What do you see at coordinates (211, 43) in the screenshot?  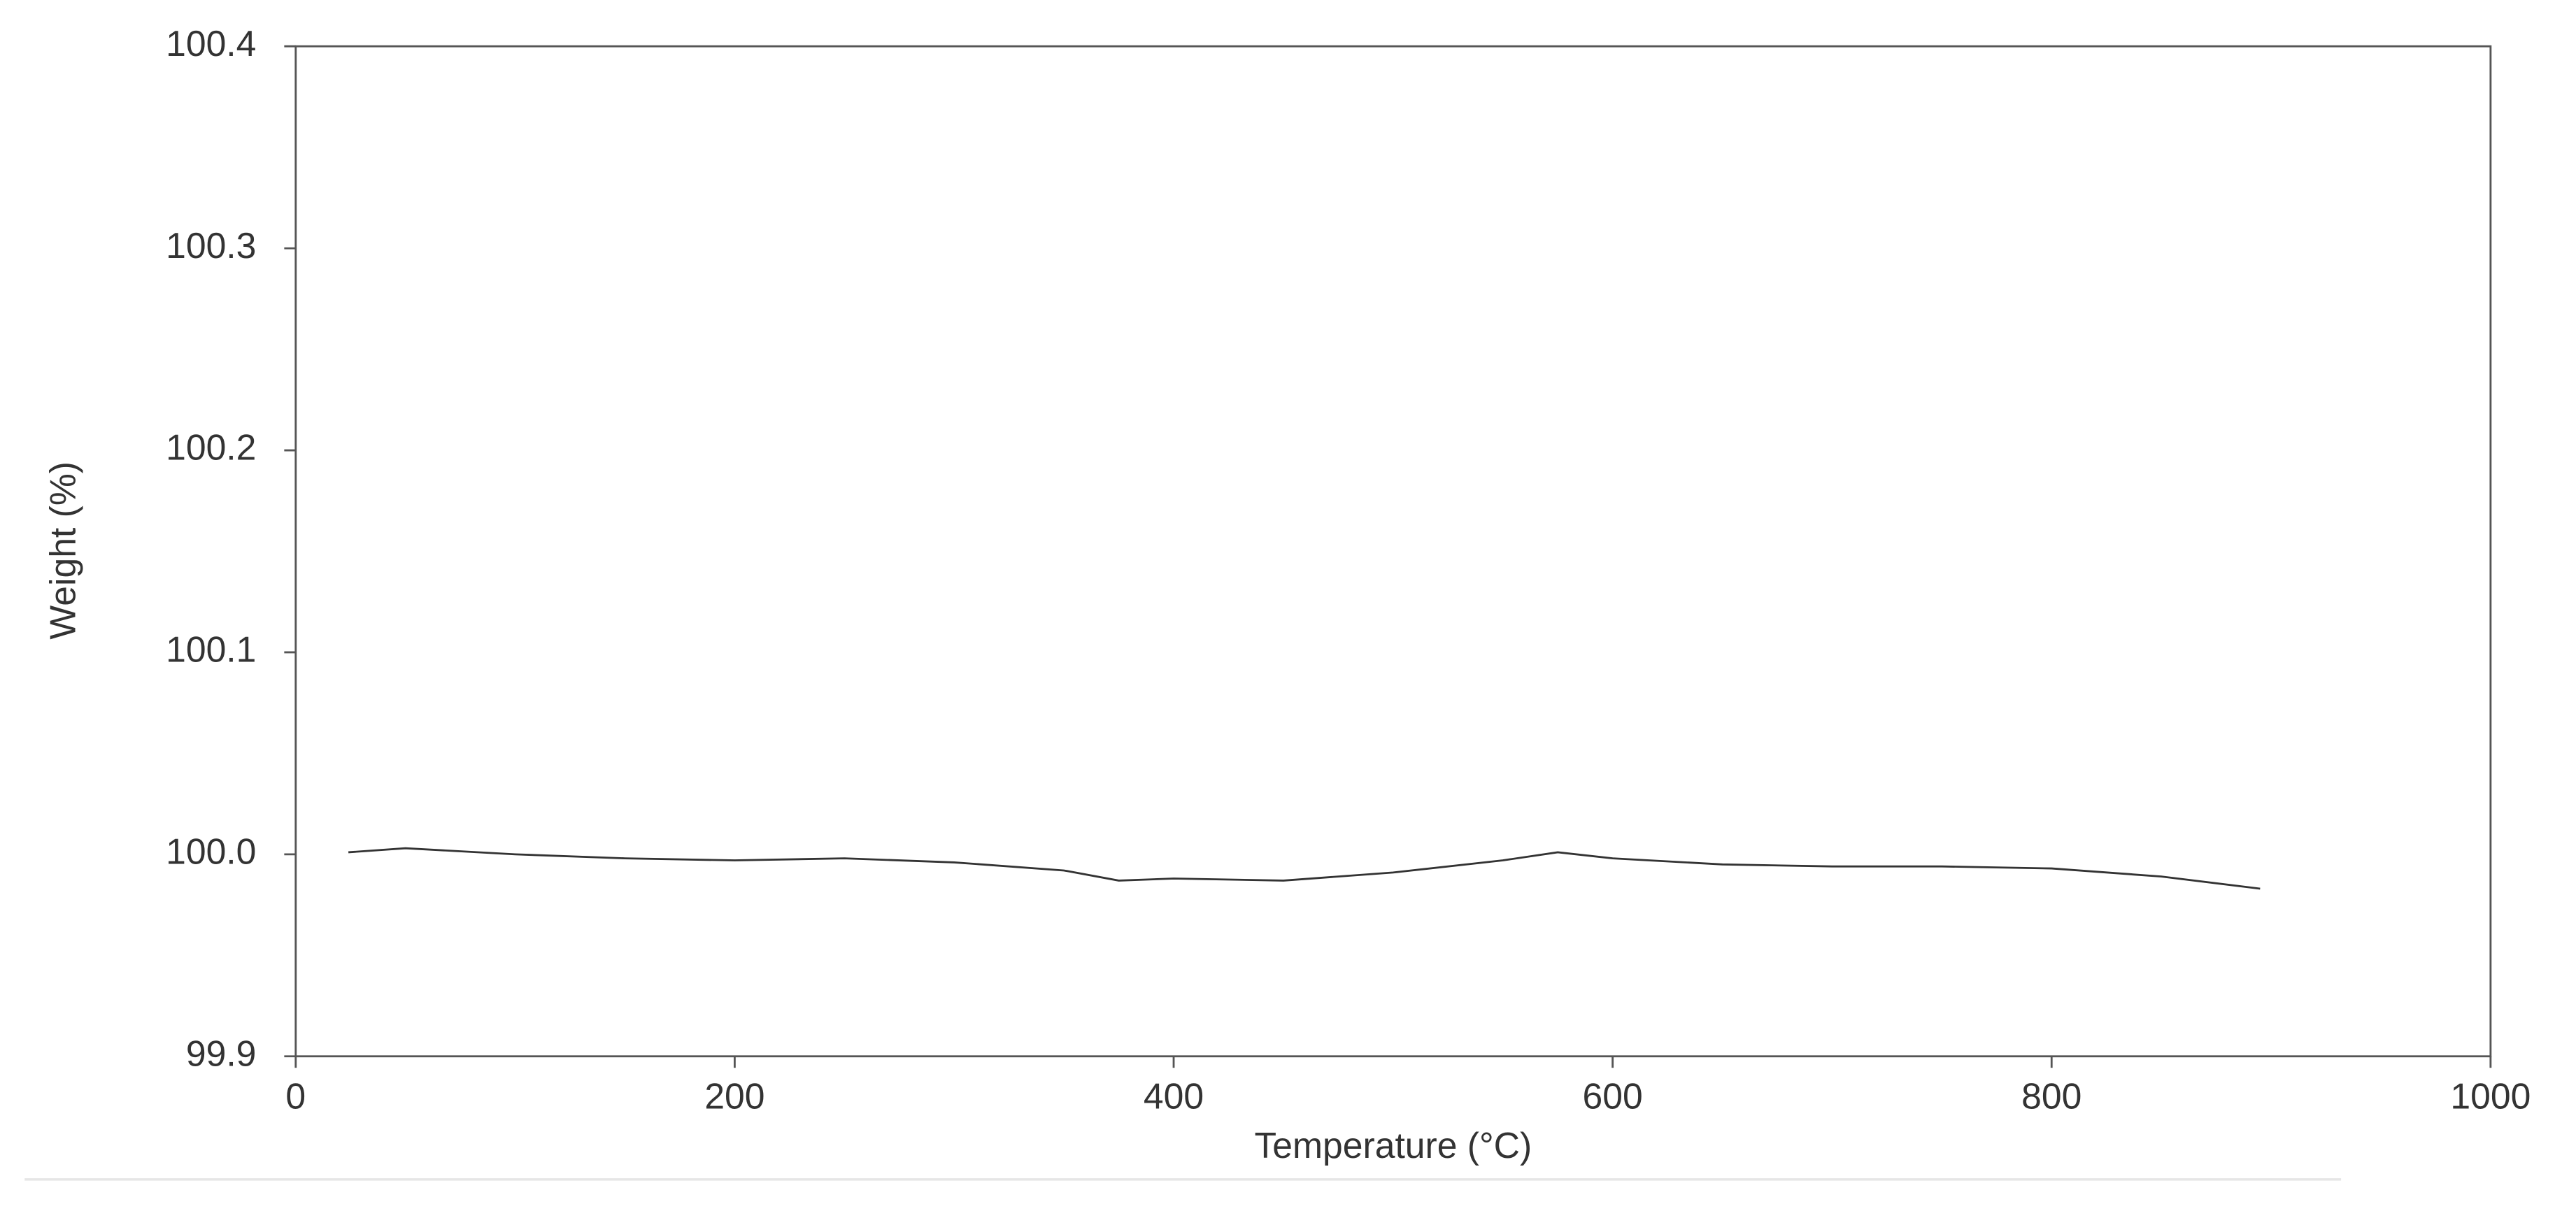 I see `y-tick-label: 100.4` at bounding box center [211, 43].